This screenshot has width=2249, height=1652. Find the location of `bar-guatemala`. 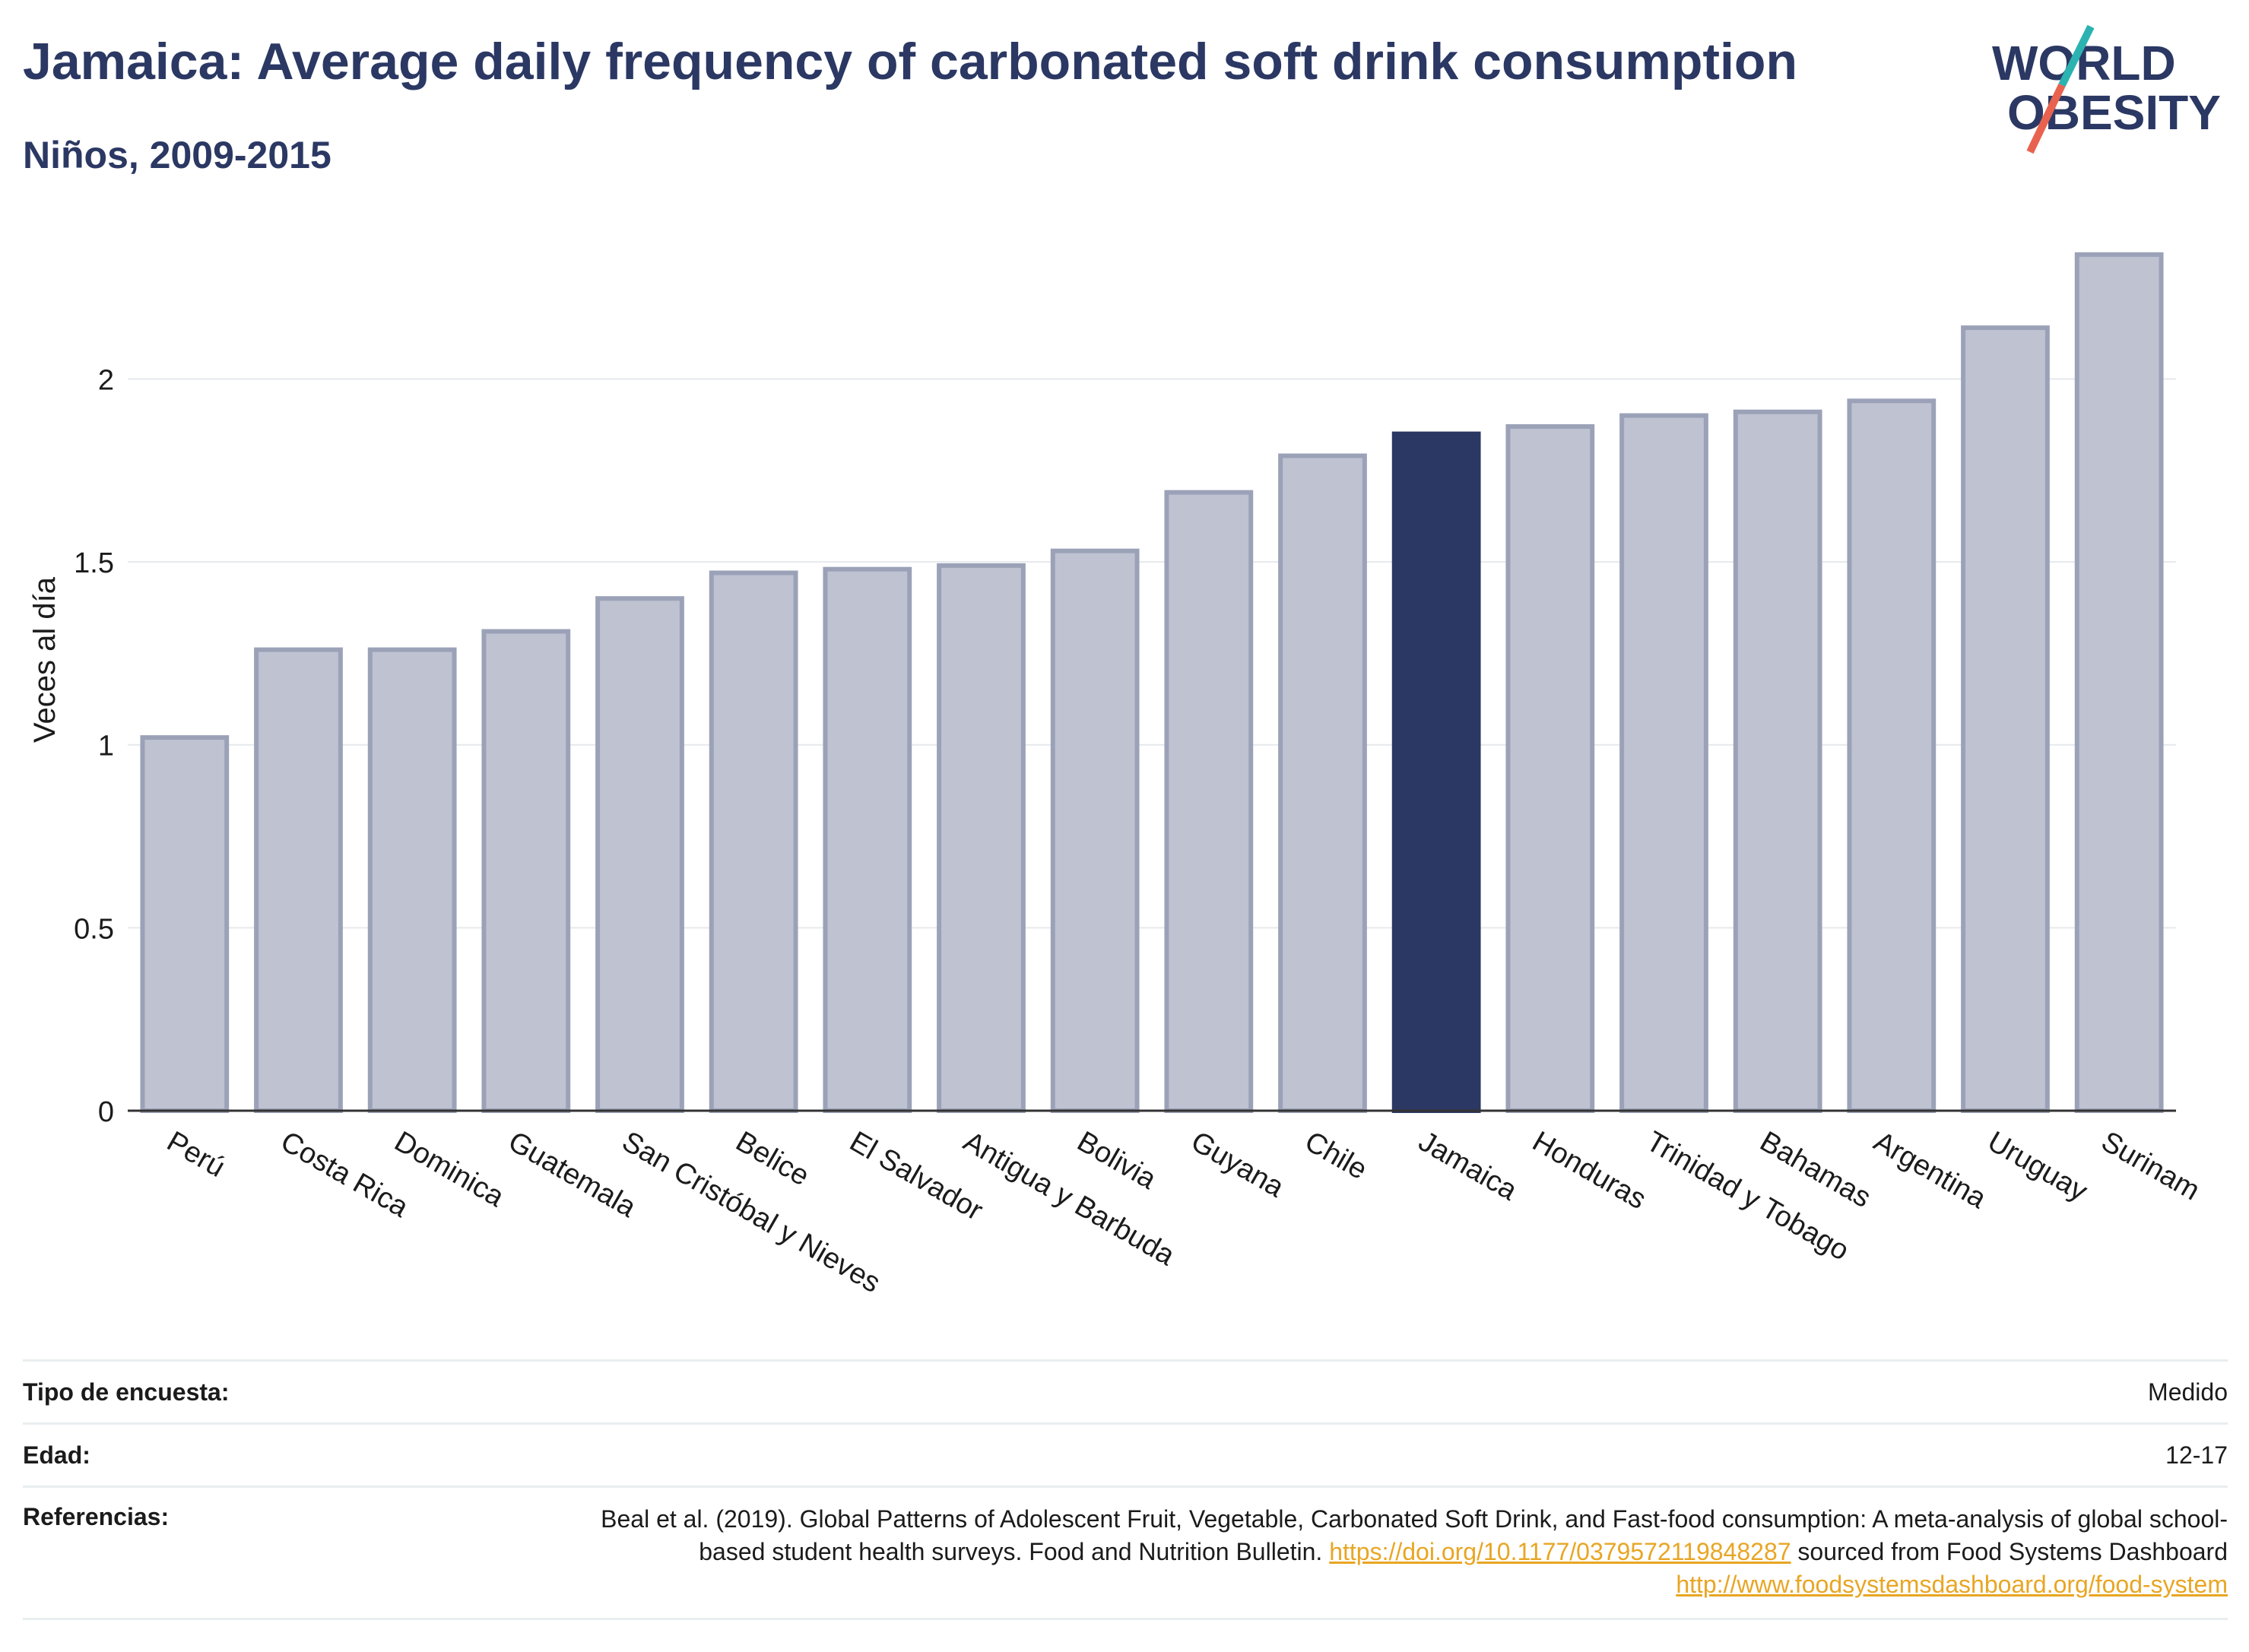

bar-guatemala is located at coordinates (526, 871).